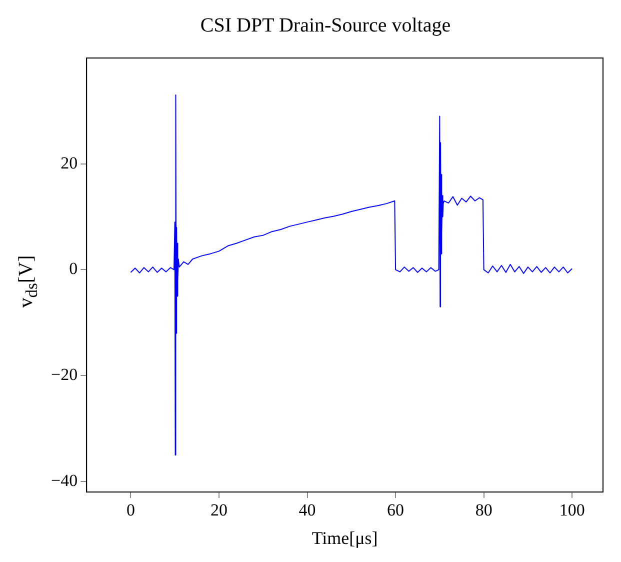 This screenshot has height=562, width=621. I want to click on x-tick-label: 60, so click(395, 510).